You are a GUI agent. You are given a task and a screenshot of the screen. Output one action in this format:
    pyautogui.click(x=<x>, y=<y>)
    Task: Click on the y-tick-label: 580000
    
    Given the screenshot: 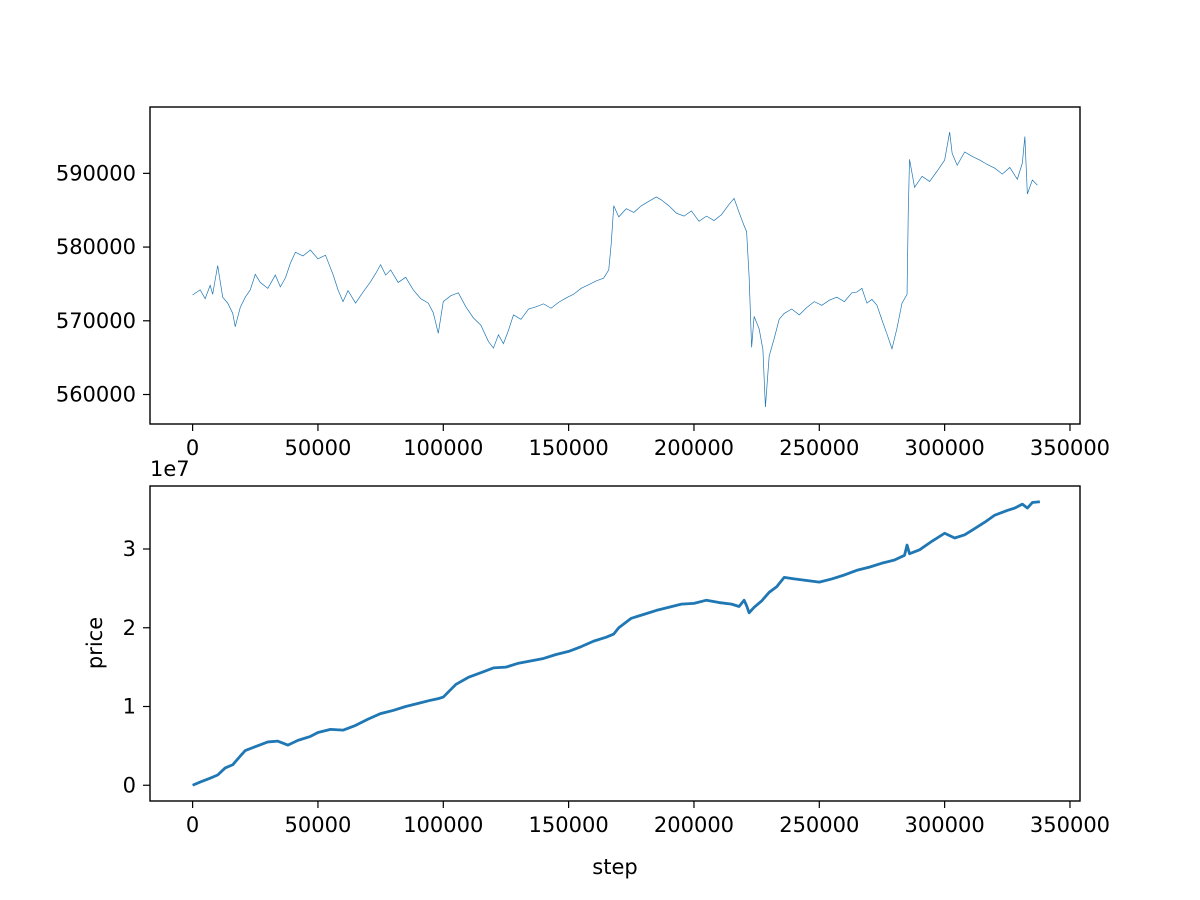 What is the action you would take?
    pyautogui.click(x=96, y=247)
    